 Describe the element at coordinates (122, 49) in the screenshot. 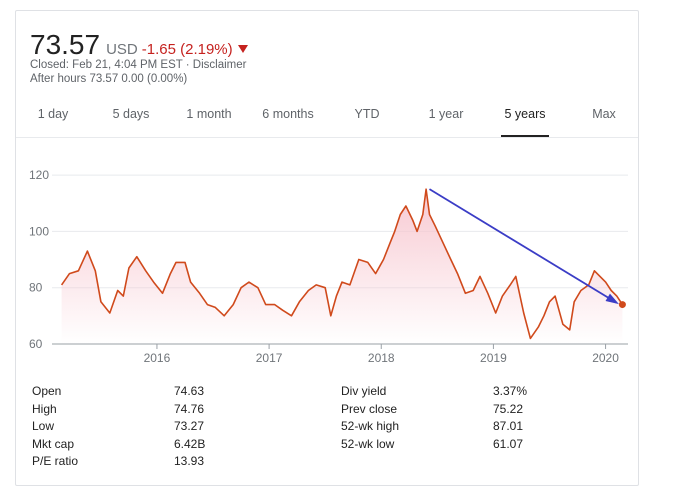

I see `currency: USD` at that location.